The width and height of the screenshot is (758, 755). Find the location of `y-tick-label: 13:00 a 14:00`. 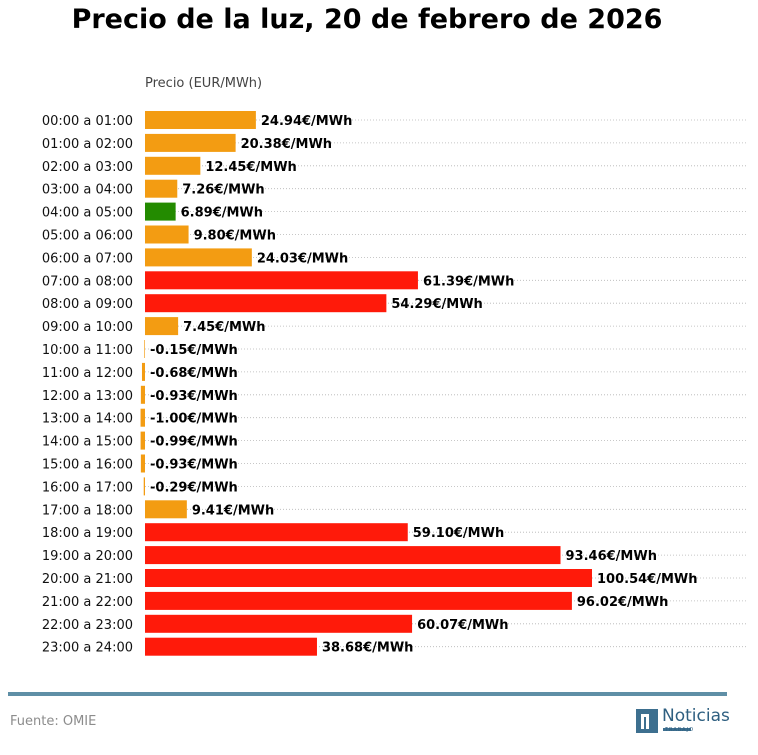

y-tick-label: 13:00 a 14:00 is located at coordinates (87, 419).